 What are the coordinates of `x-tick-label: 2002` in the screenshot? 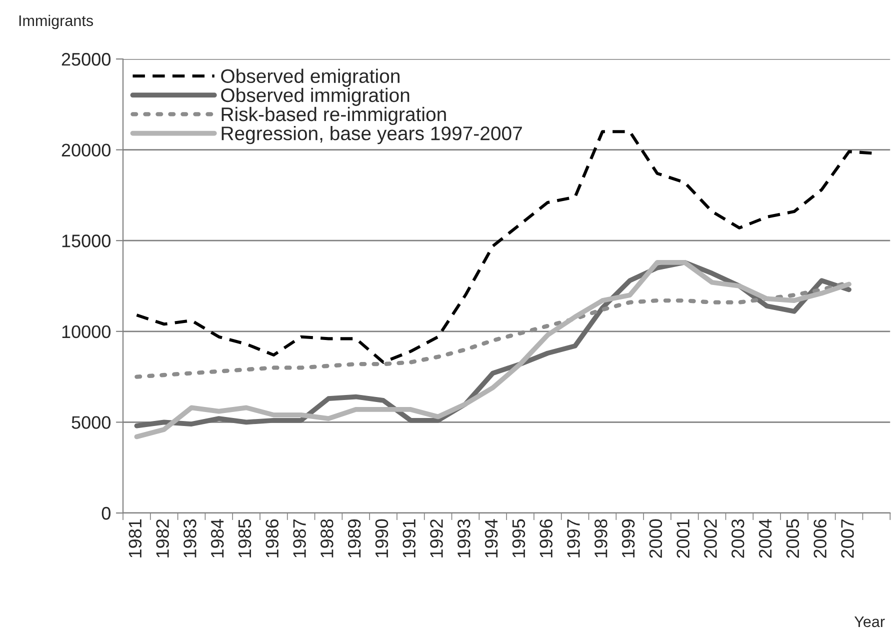 It's located at (710, 538).